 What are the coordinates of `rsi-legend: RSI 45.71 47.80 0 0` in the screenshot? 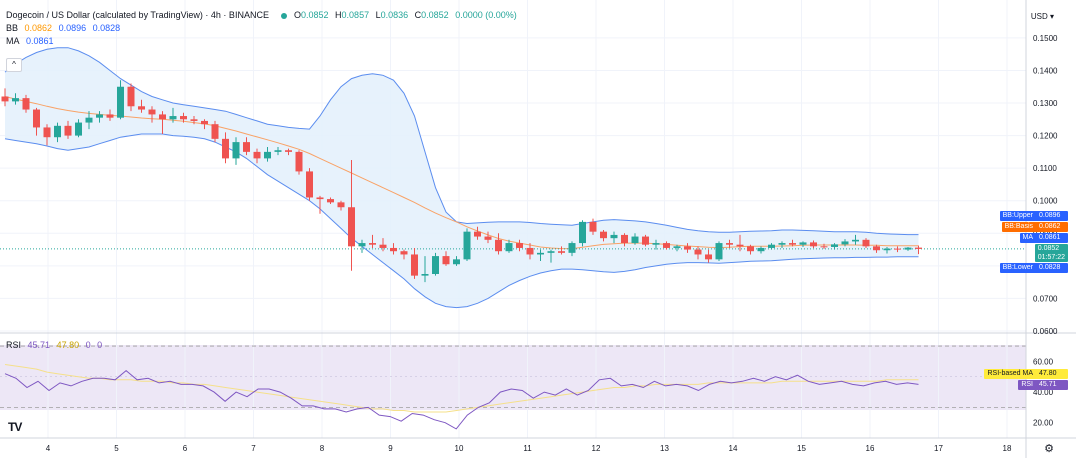 It's located at (56, 345).